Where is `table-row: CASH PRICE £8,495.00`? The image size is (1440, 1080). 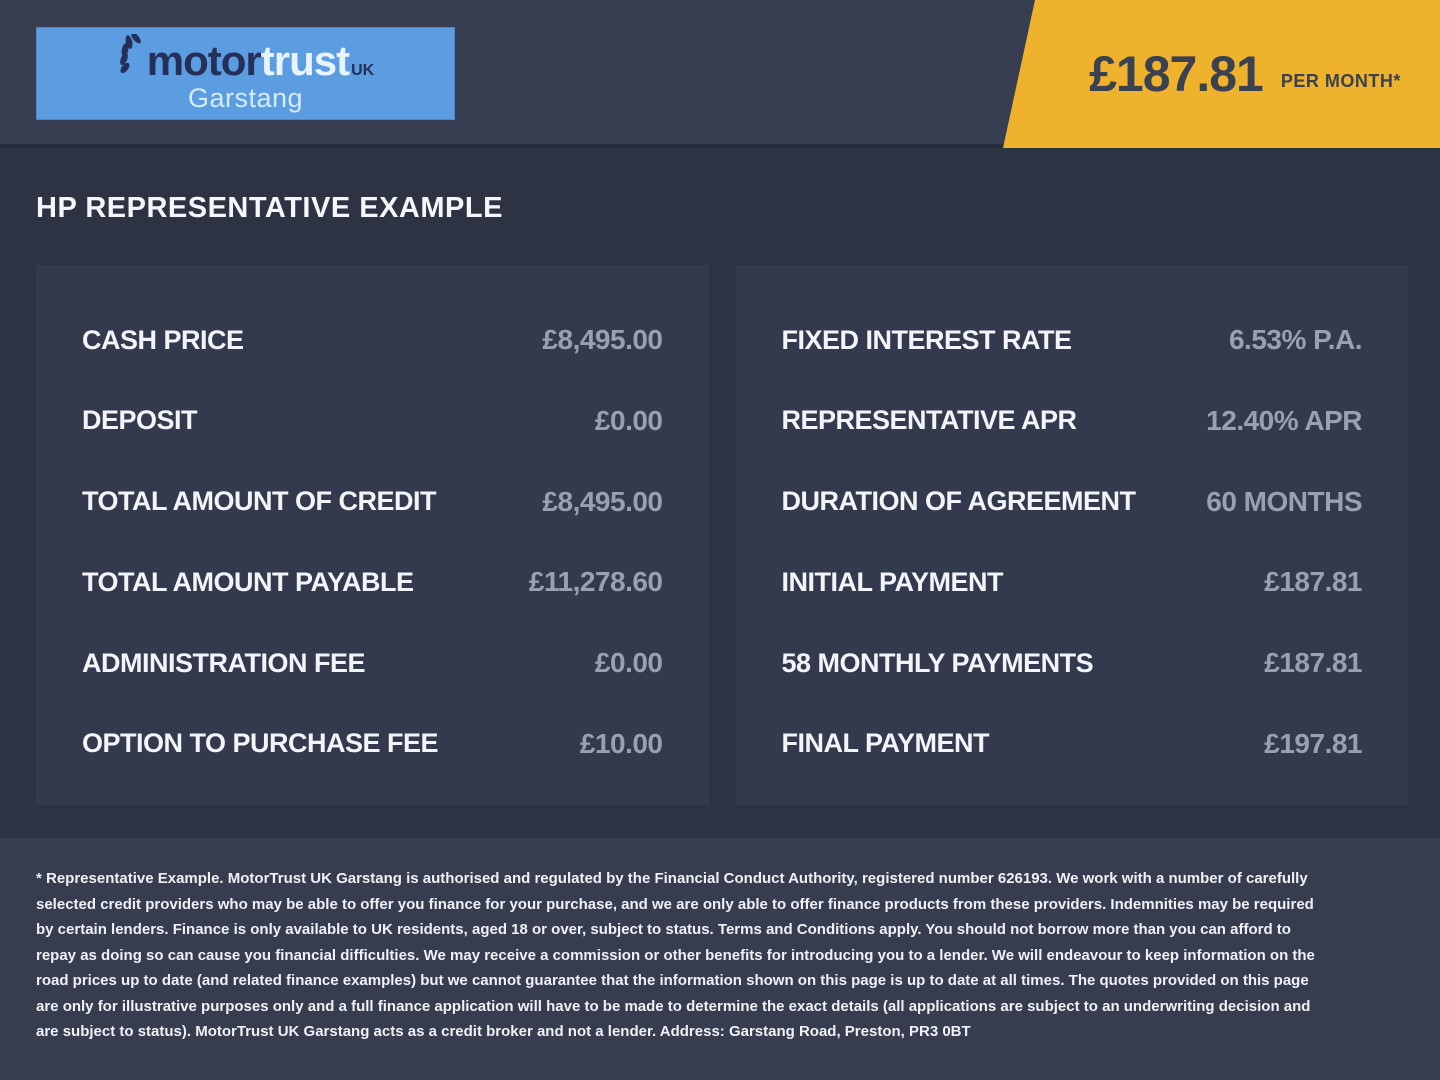
table-row: CASH PRICE £8,495.00 is located at coordinates (372, 340).